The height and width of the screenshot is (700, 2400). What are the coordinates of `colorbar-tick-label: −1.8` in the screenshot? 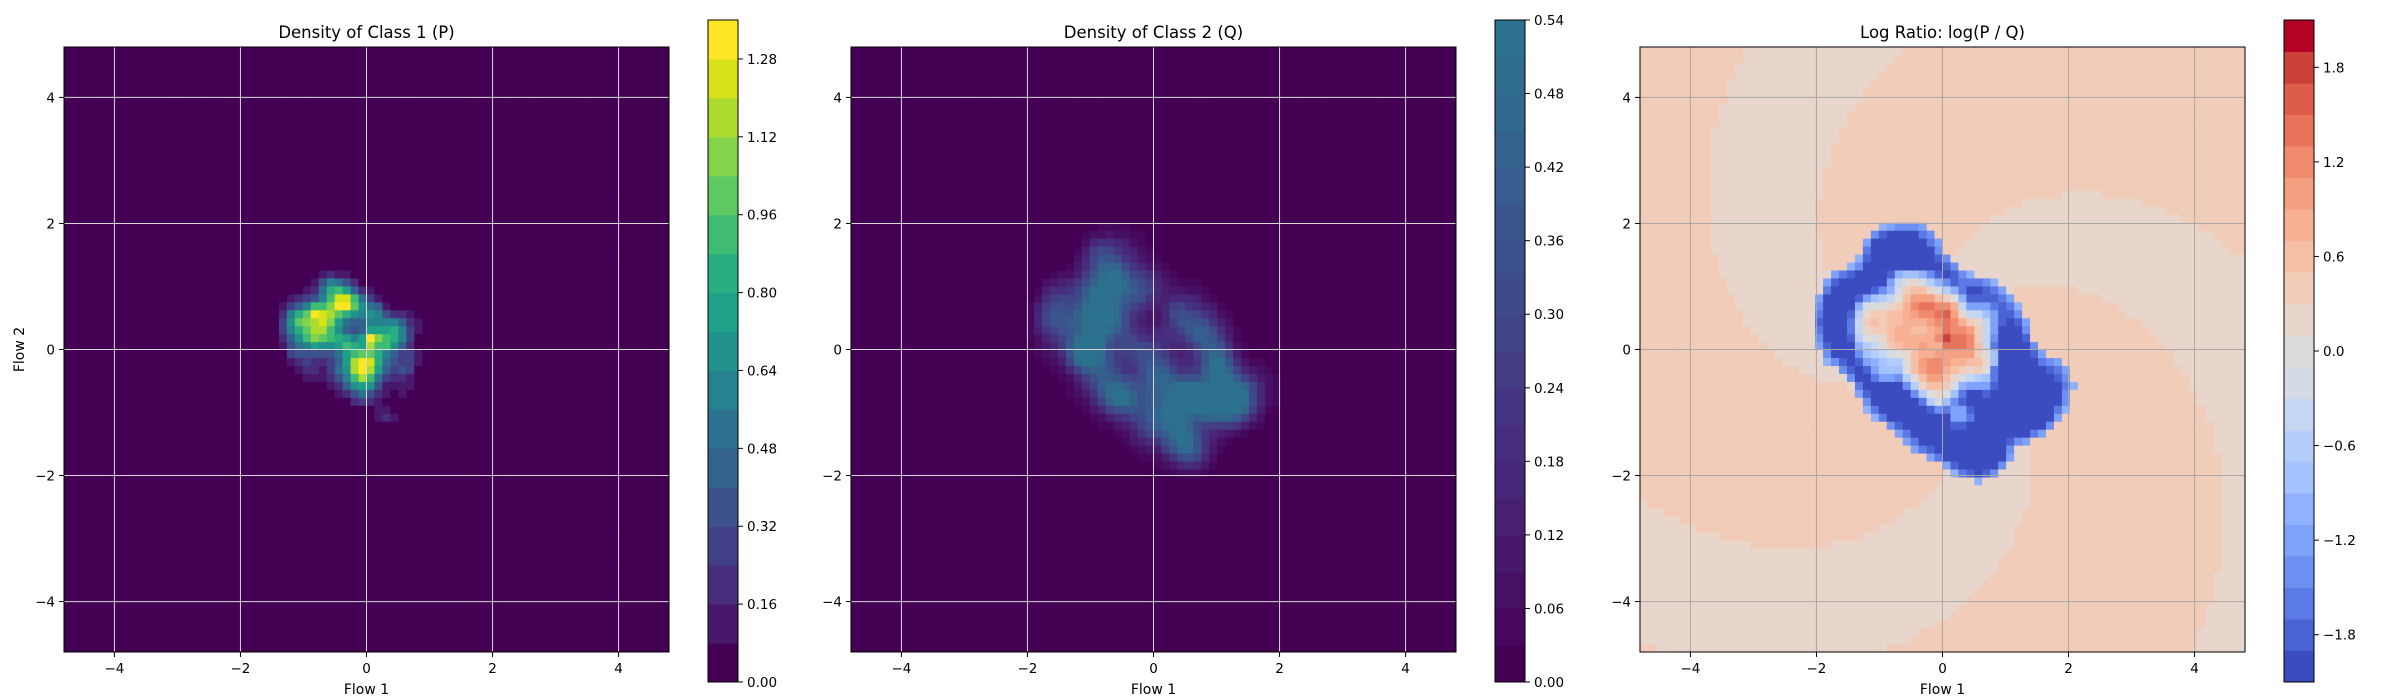 It's located at (2339, 636).